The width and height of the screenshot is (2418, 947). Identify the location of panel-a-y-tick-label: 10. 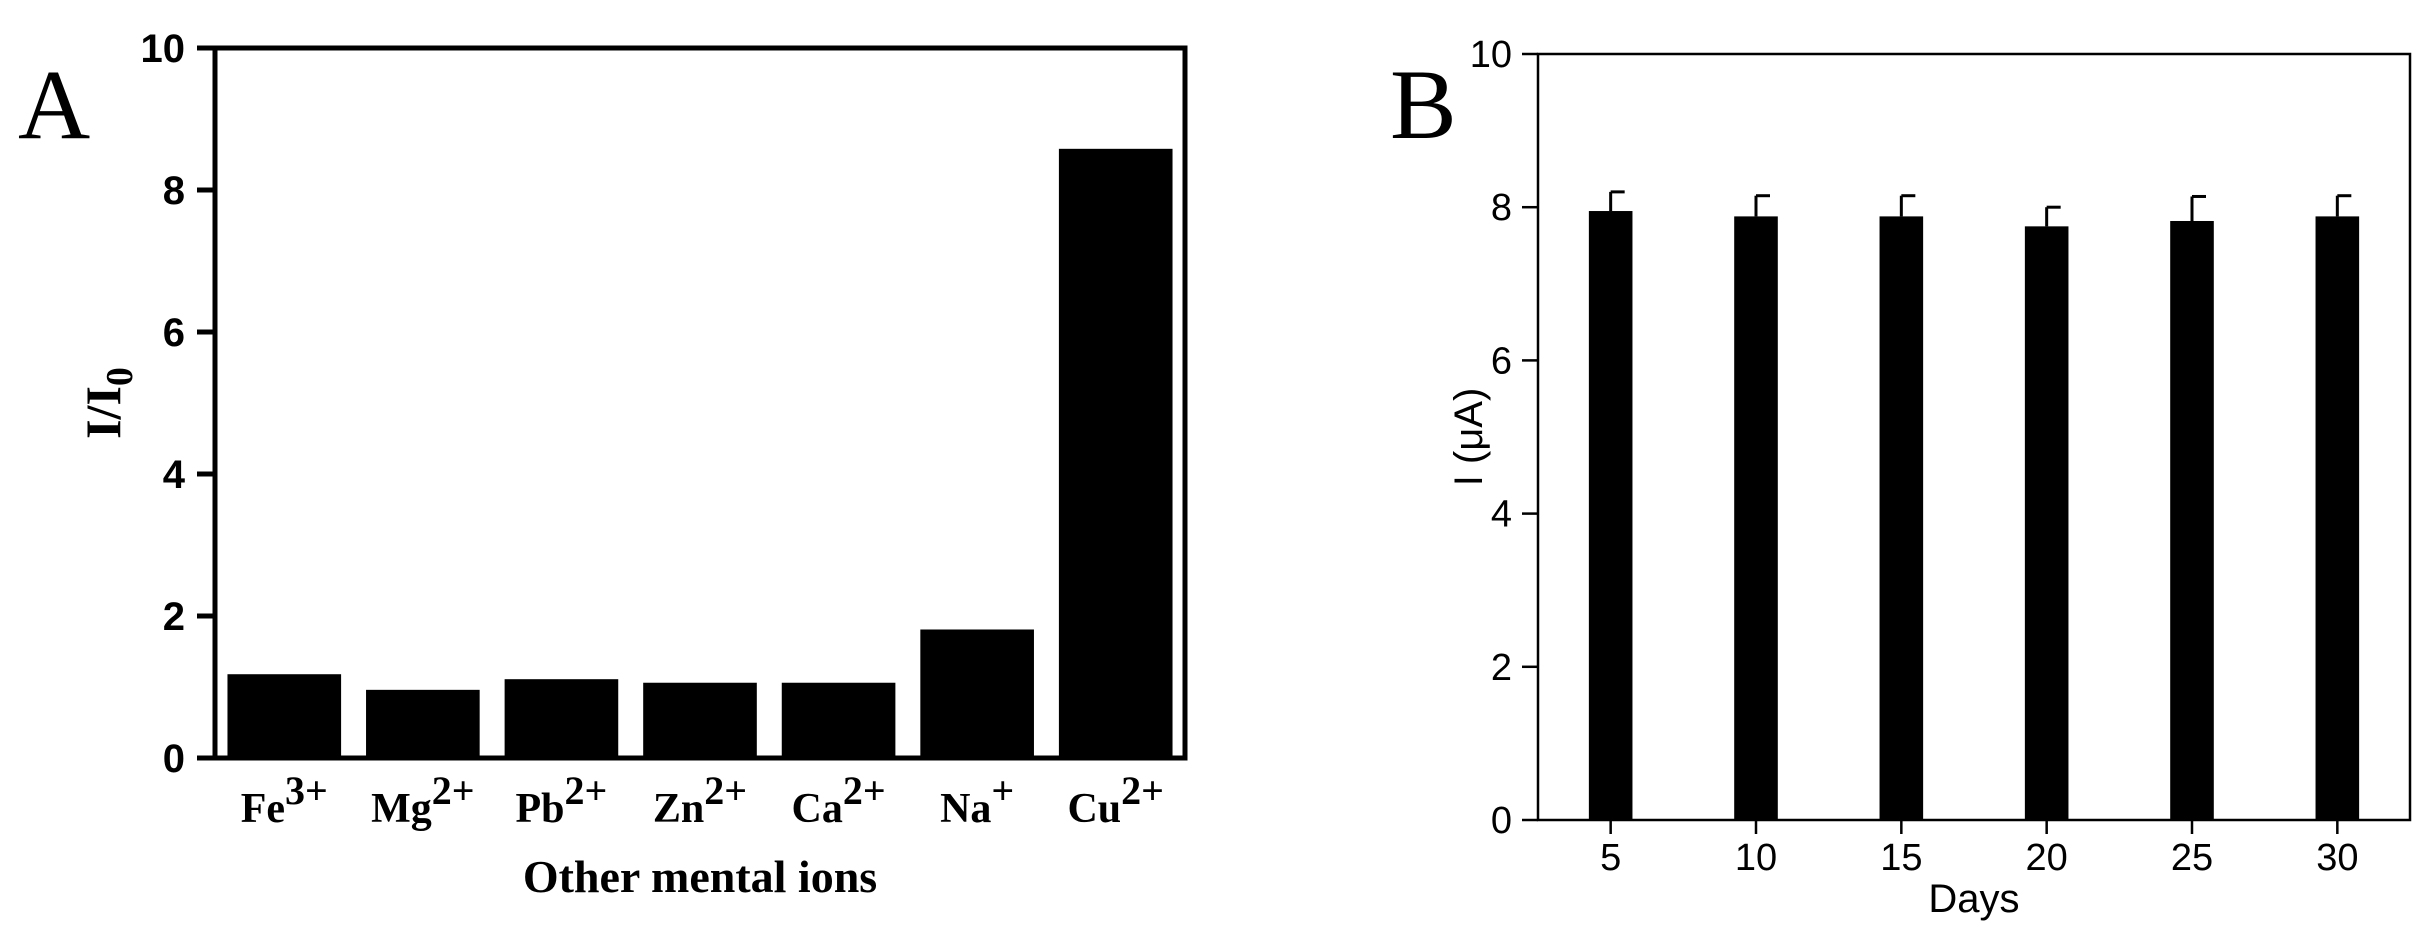
(163, 49).